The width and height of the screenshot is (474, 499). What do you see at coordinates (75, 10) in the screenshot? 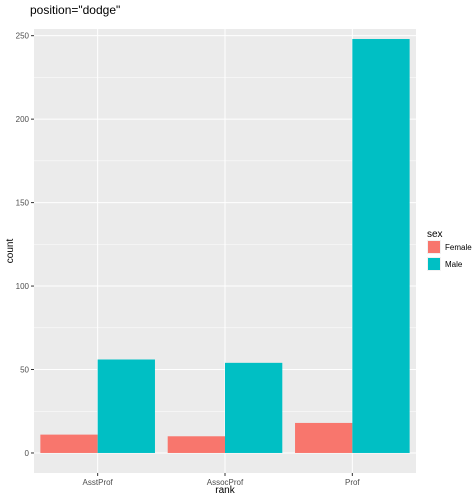
I see `chart-title: position="dodge"` at bounding box center [75, 10].